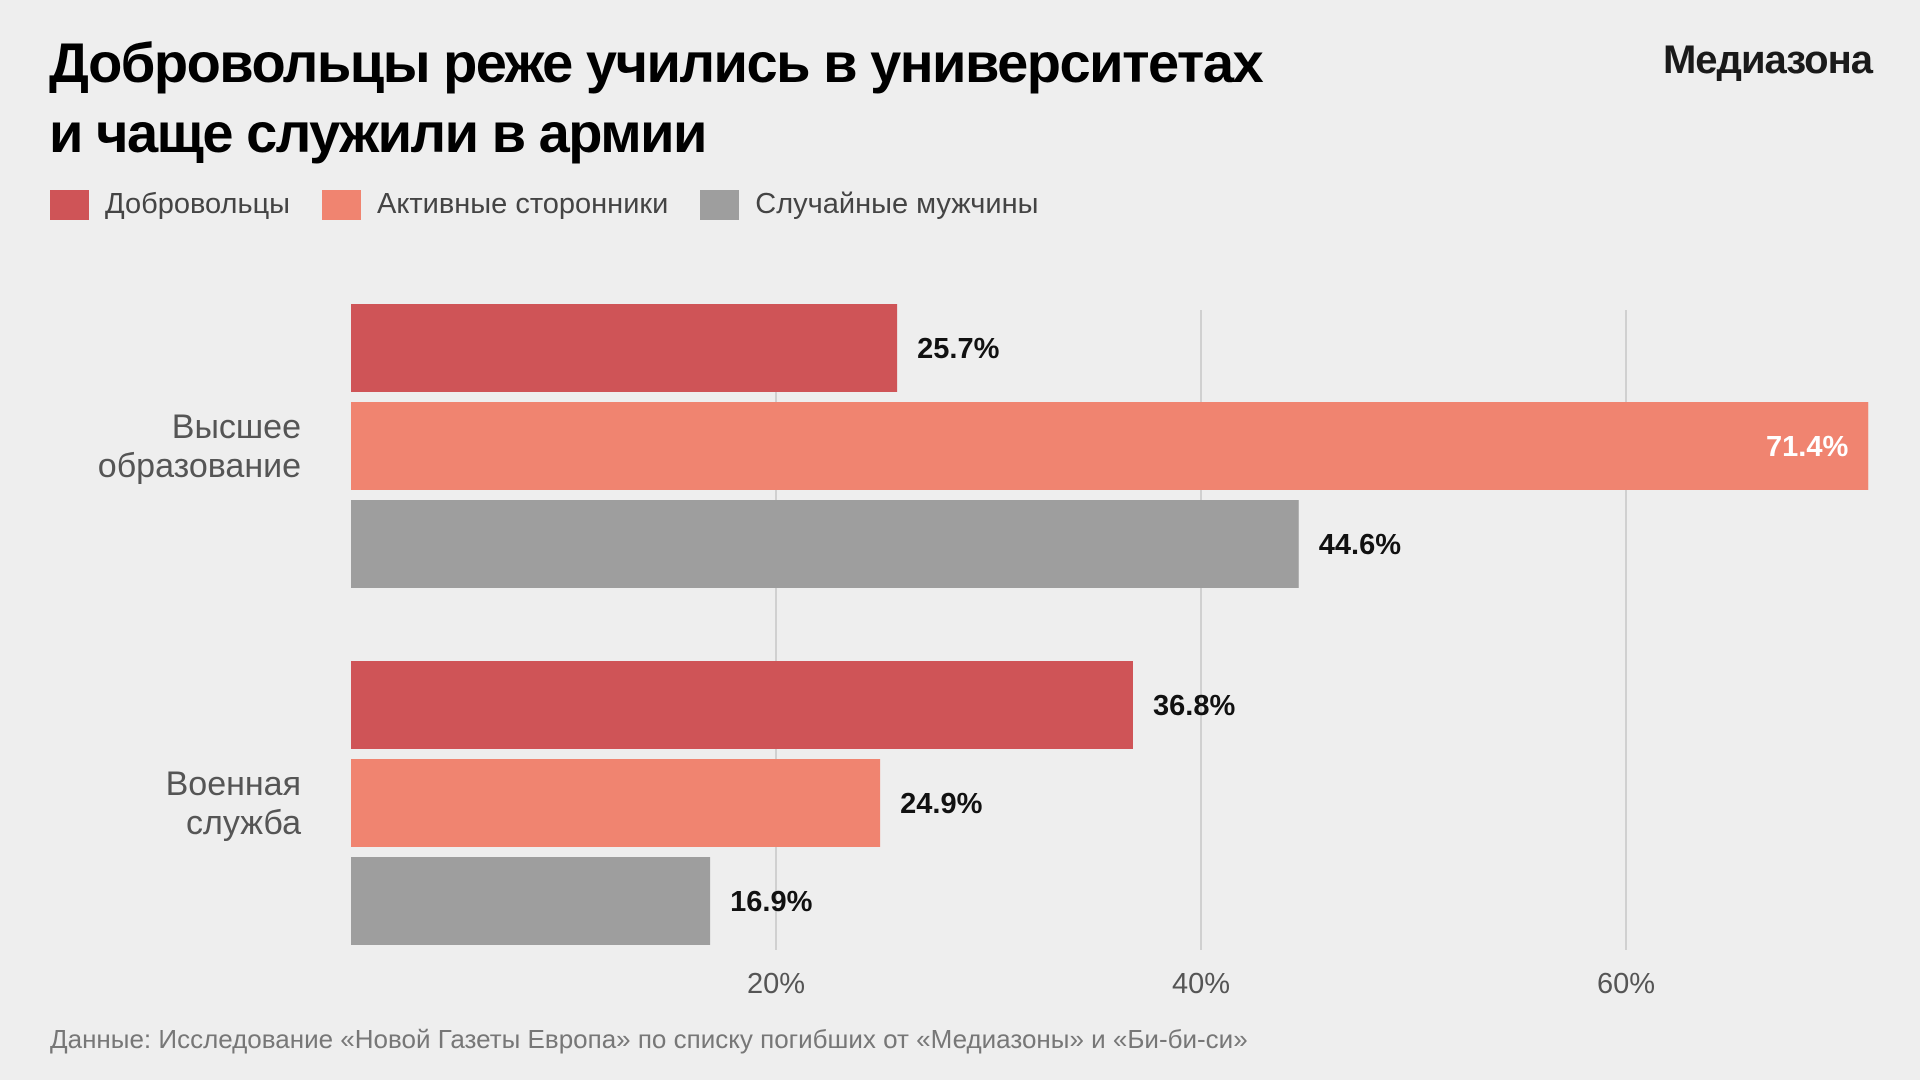 This screenshot has width=1920, height=1080. I want to click on value-label: 24.9%, so click(941, 804).